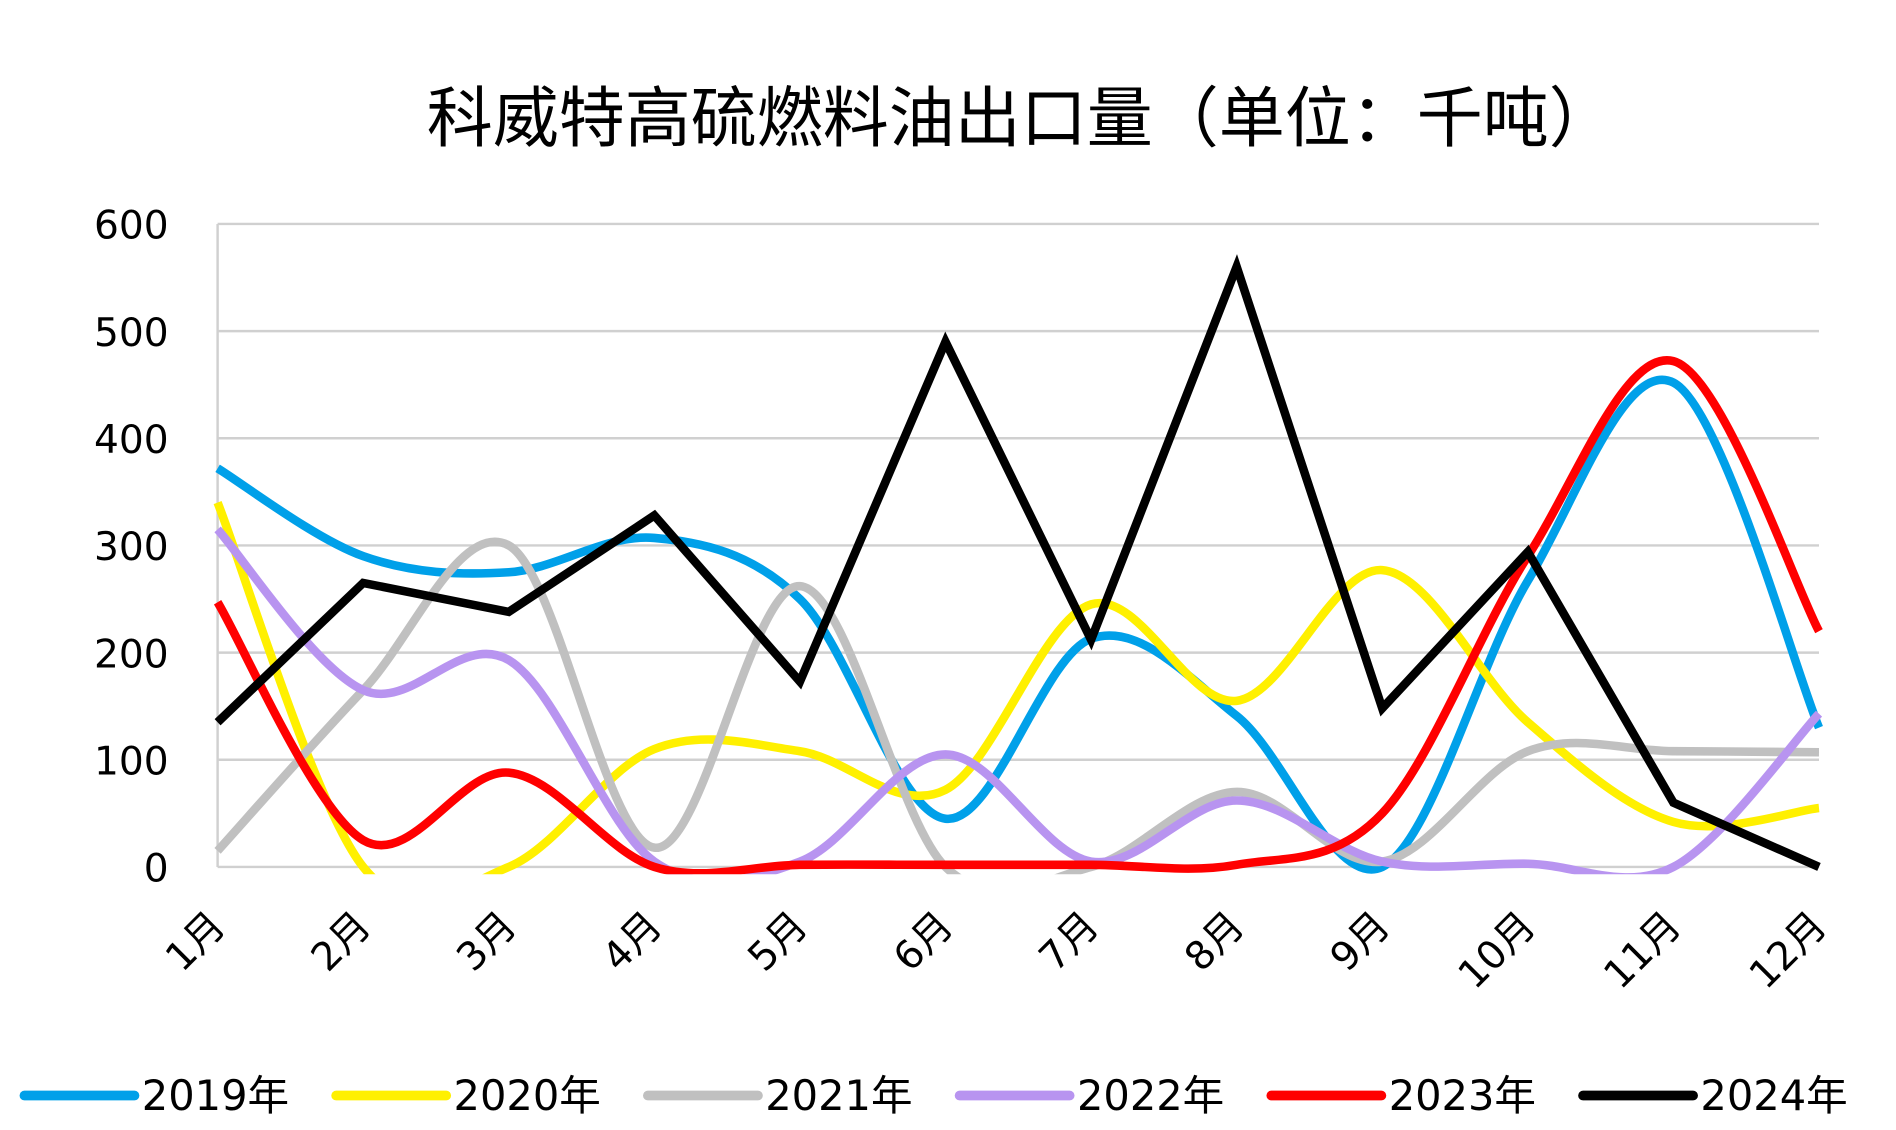  Describe the element at coordinates (215, 1095) in the screenshot. I see `legend-label: 2019年` at that location.